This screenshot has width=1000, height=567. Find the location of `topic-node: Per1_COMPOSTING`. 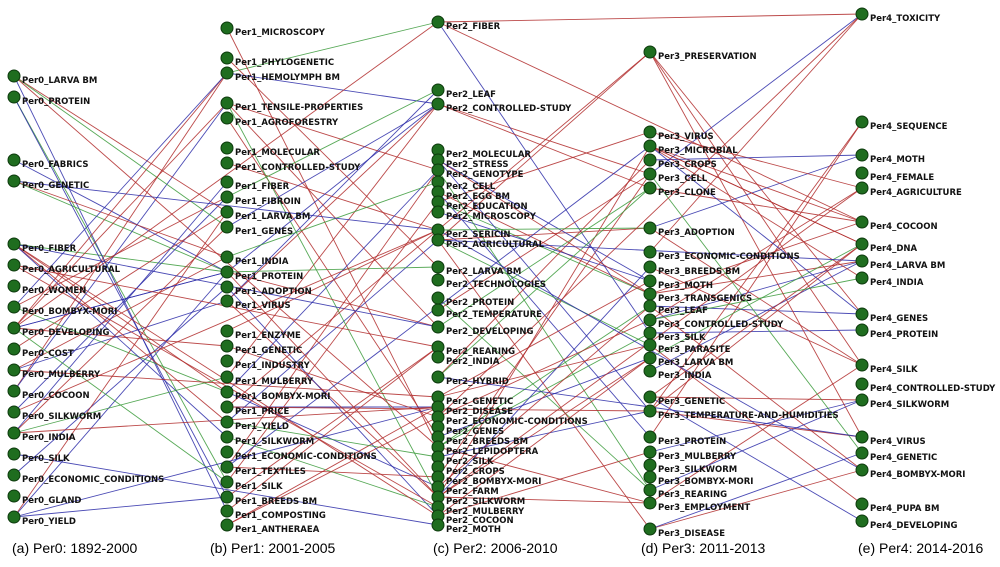

topic-node: Per1_COMPOSTING is located at coordinates (273, 512).